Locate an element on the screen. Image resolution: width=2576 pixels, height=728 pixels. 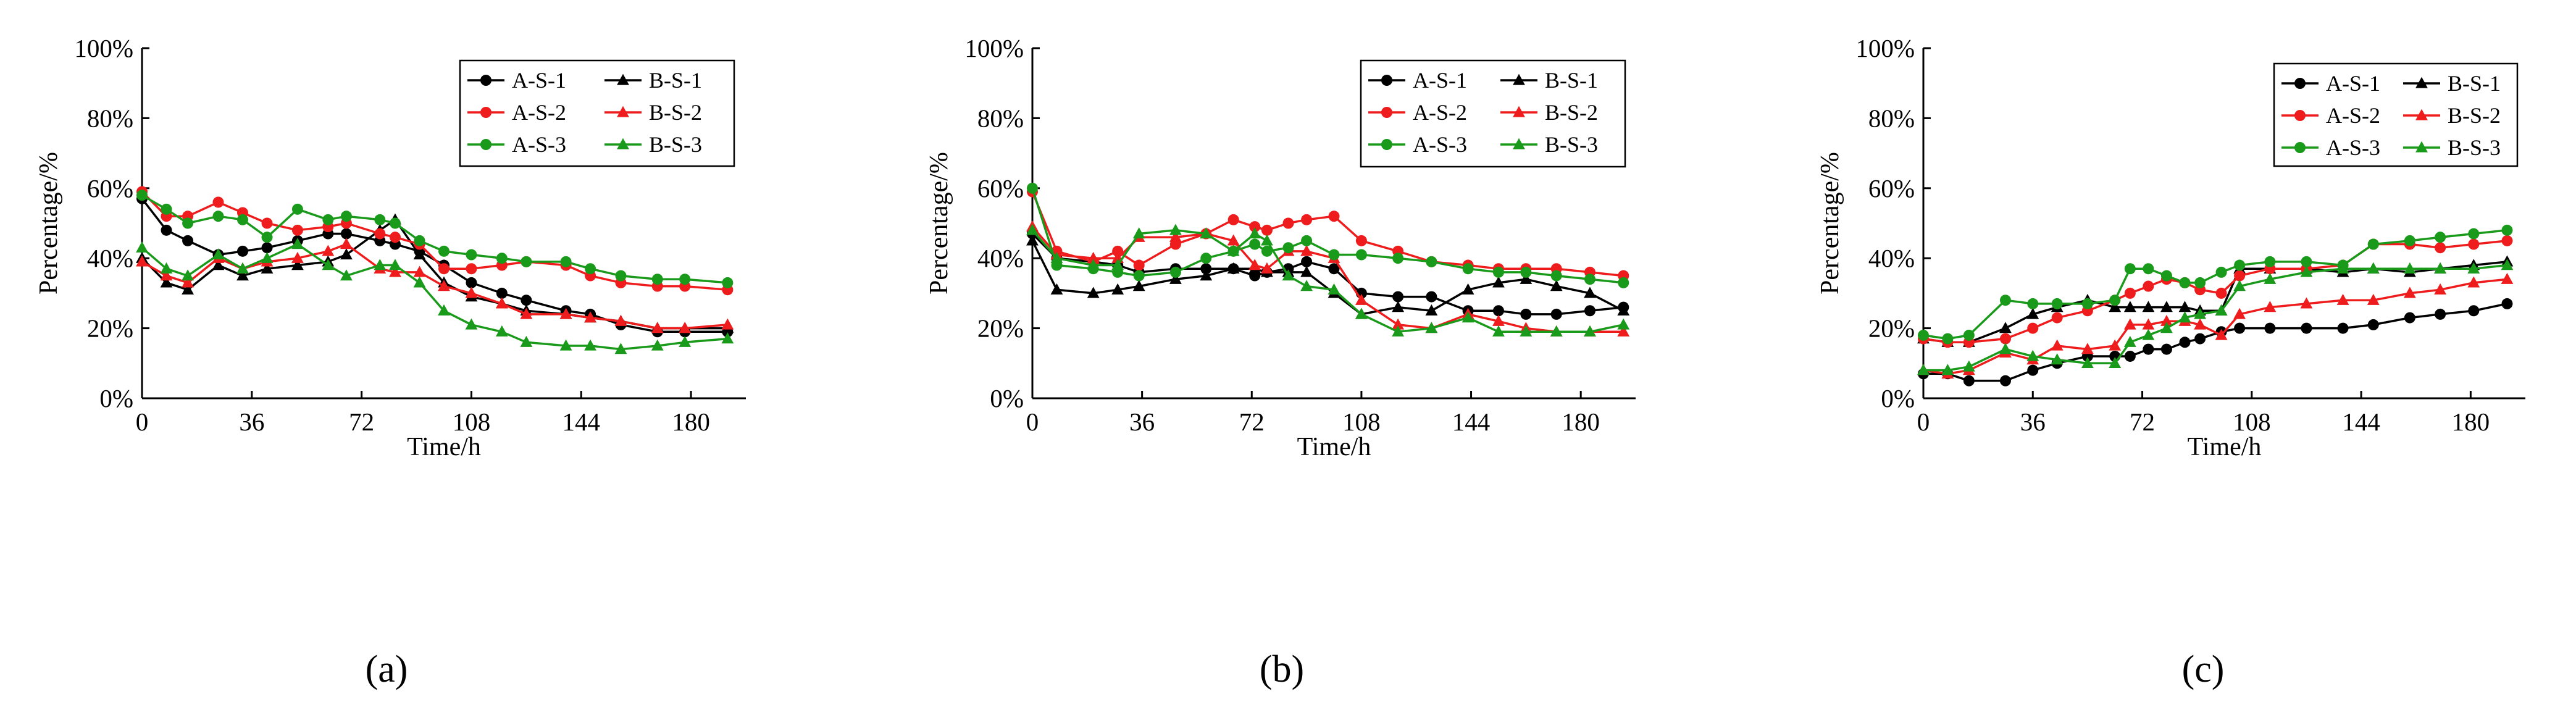
legend-box is located at coordinates (597, 113).